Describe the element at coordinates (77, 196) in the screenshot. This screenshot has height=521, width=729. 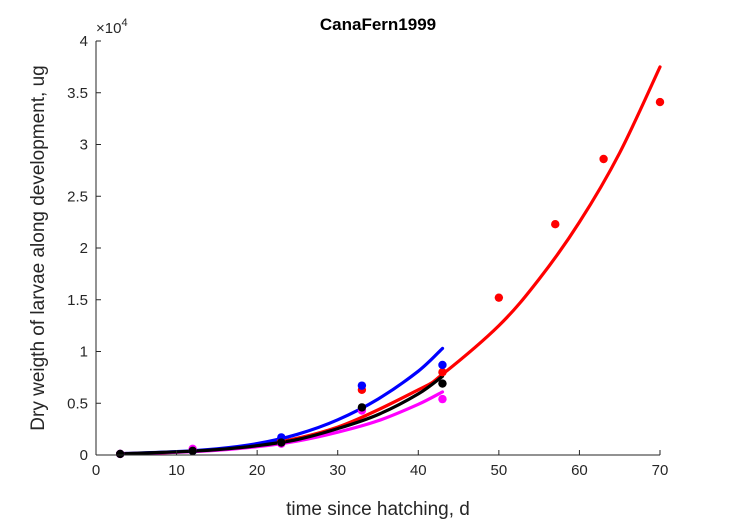
I see `y-tick-label: 2.5` at that location.